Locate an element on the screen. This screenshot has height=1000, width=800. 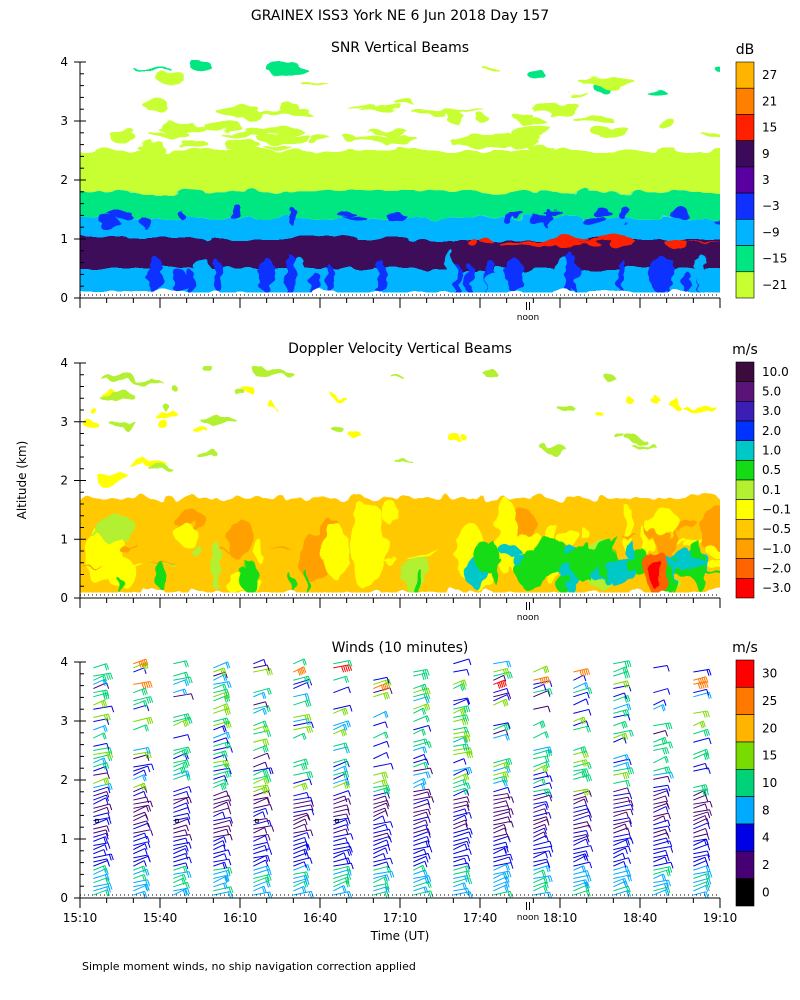
y-tick-label: 4 is located at coordinates (64, 62).